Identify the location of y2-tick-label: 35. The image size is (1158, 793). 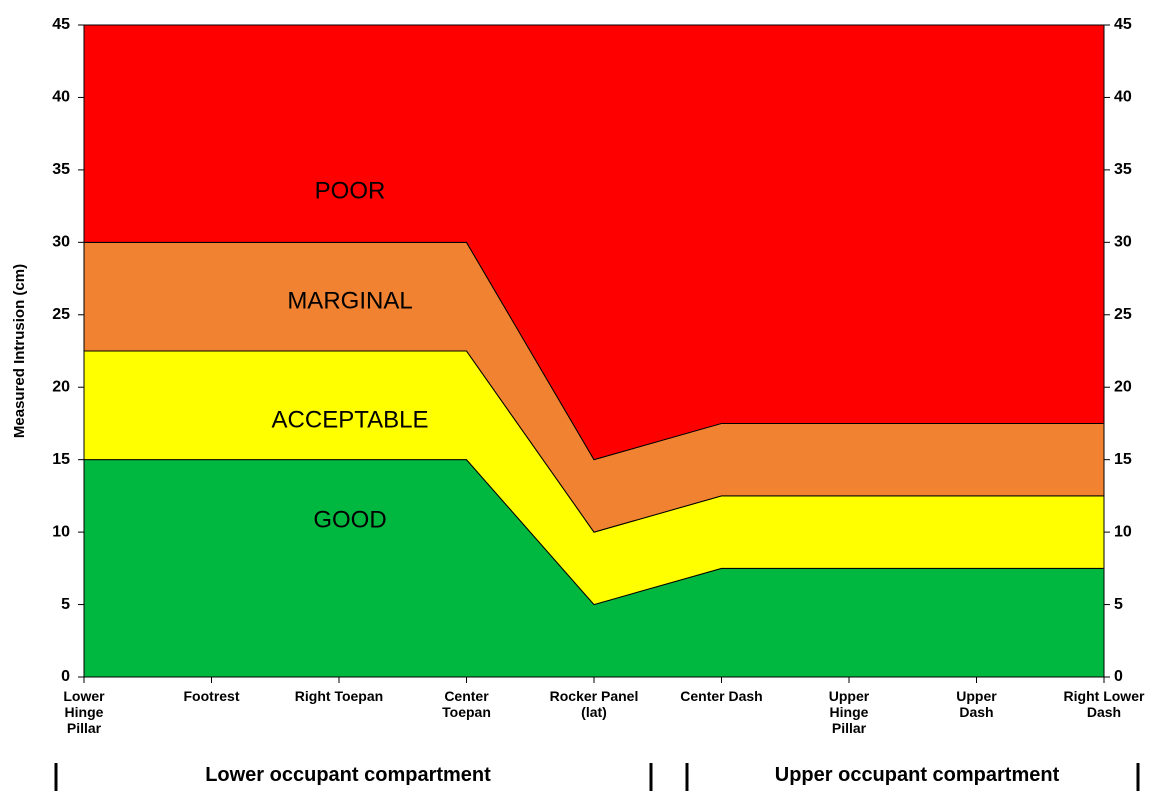
(1123, 169).